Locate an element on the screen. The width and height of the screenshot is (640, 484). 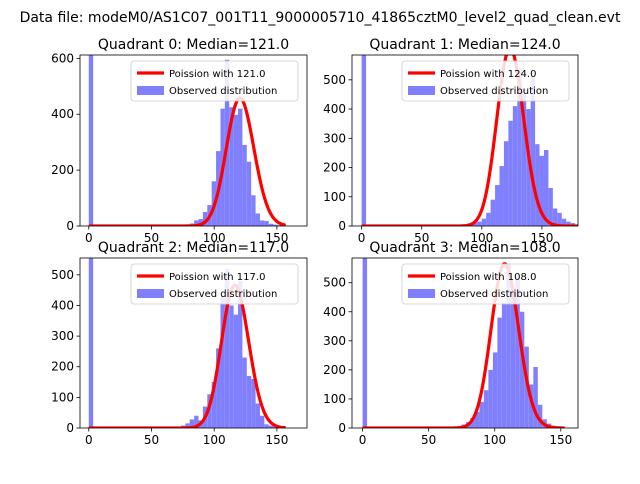
legend: Poission with 117.0 Observed distribution is located at coordinates (214, 284).